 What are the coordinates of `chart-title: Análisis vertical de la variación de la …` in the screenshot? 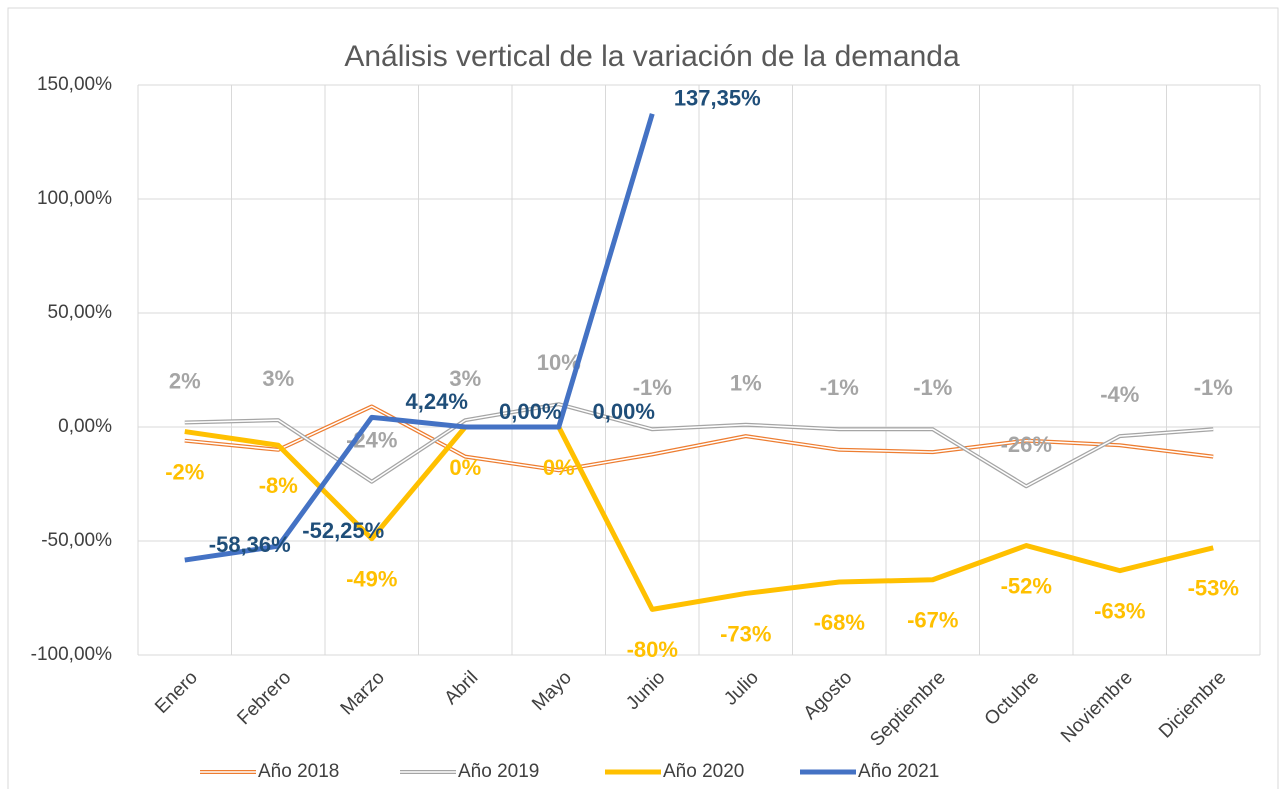 It's located at (652, 56).